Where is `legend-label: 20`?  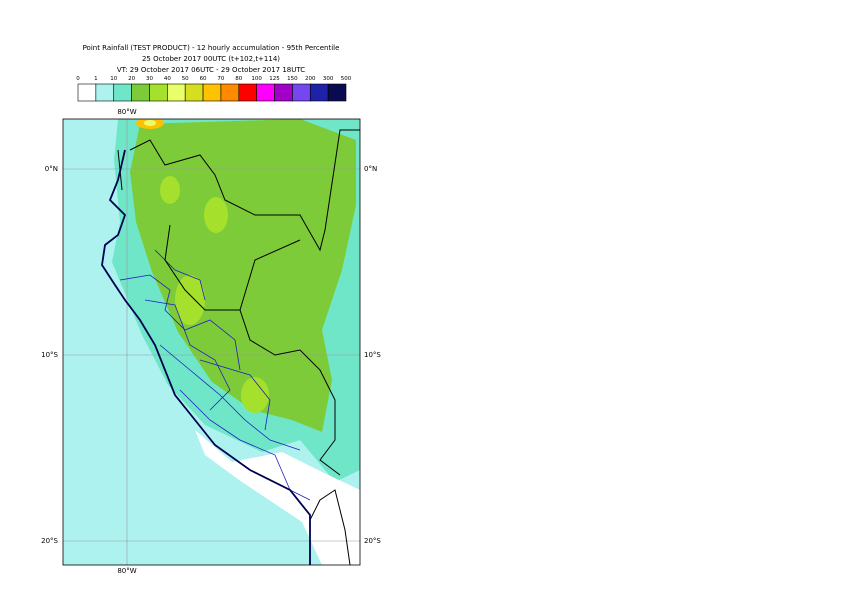 legend-label: 20 is located at coordinates (131, 79).